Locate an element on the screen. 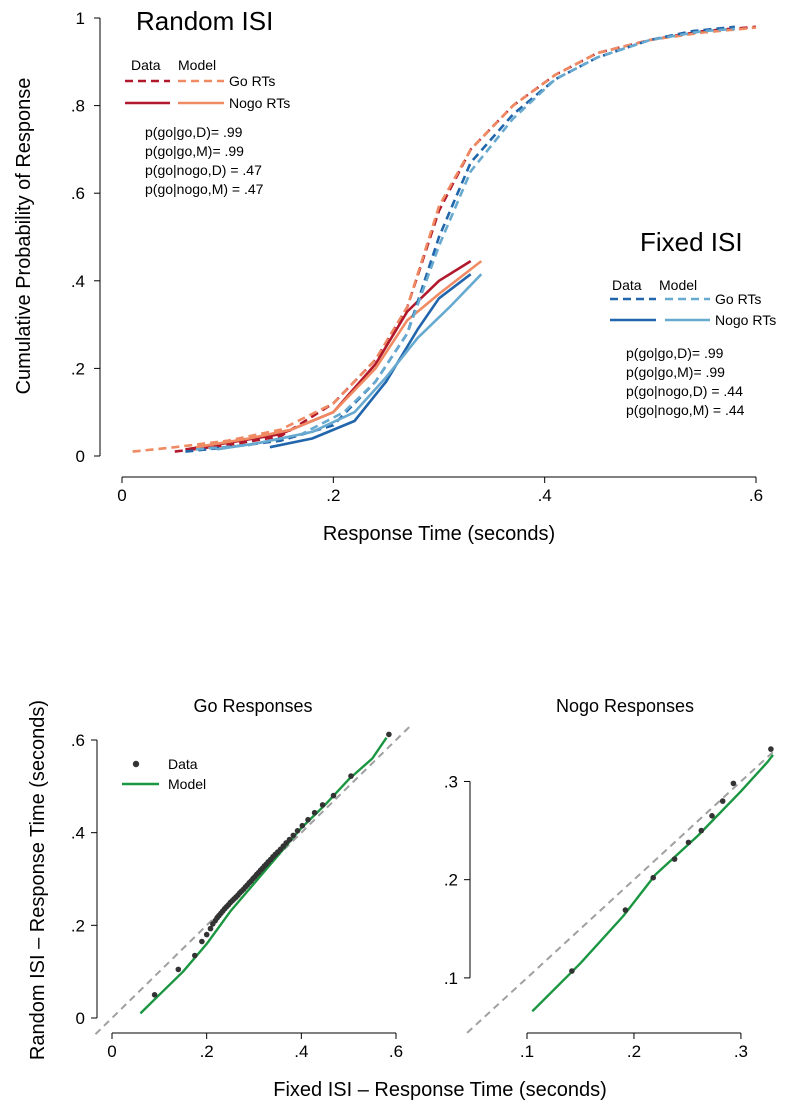  legend-marker-data is located at coordinates (136, 764).